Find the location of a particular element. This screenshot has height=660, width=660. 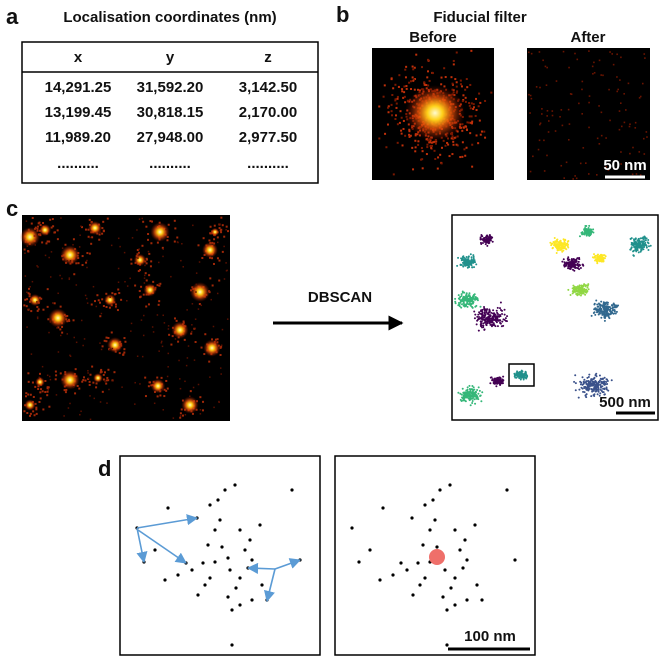

panel-label: b is located at coordinates (342, 14).